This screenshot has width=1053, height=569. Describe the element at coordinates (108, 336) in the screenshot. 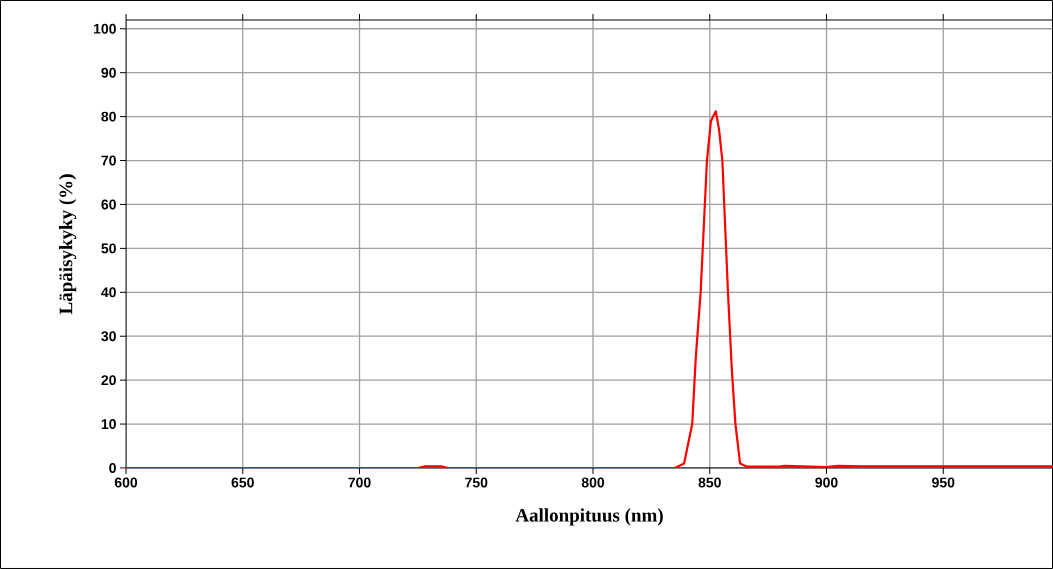

I see `y-tick-label: 30` at that location.